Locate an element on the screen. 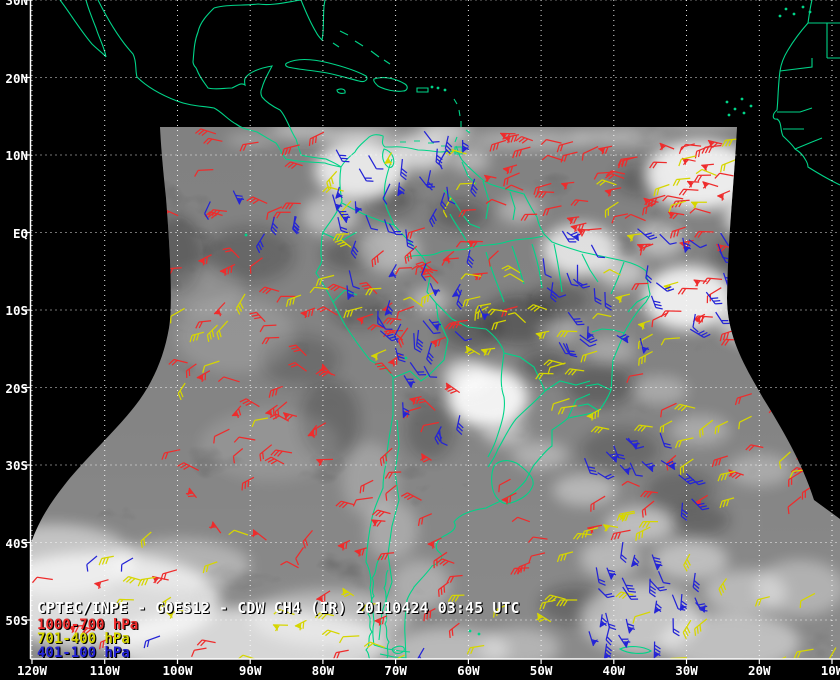 The width and height of the screenshot is (840, 680). lon-label-20W: 20W is located at coordinates (759, 670).